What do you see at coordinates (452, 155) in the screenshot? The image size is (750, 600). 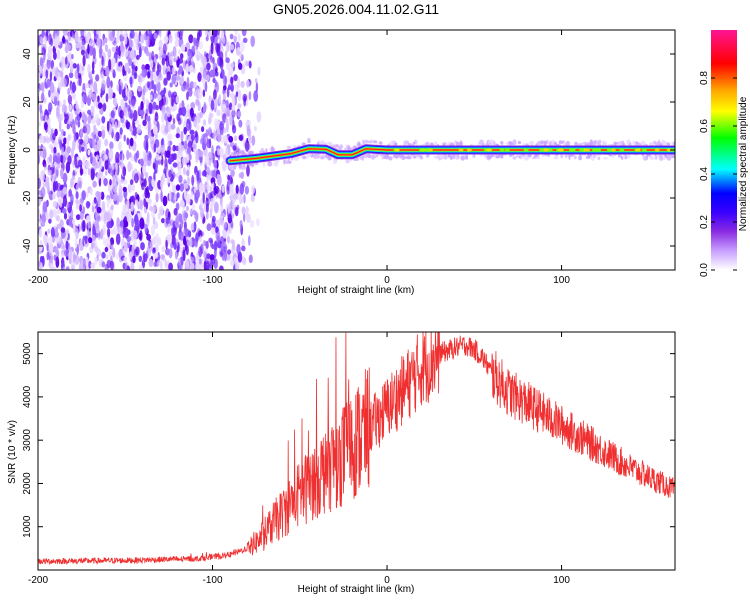 I see `signal-track` at bounding box center [452, 155].